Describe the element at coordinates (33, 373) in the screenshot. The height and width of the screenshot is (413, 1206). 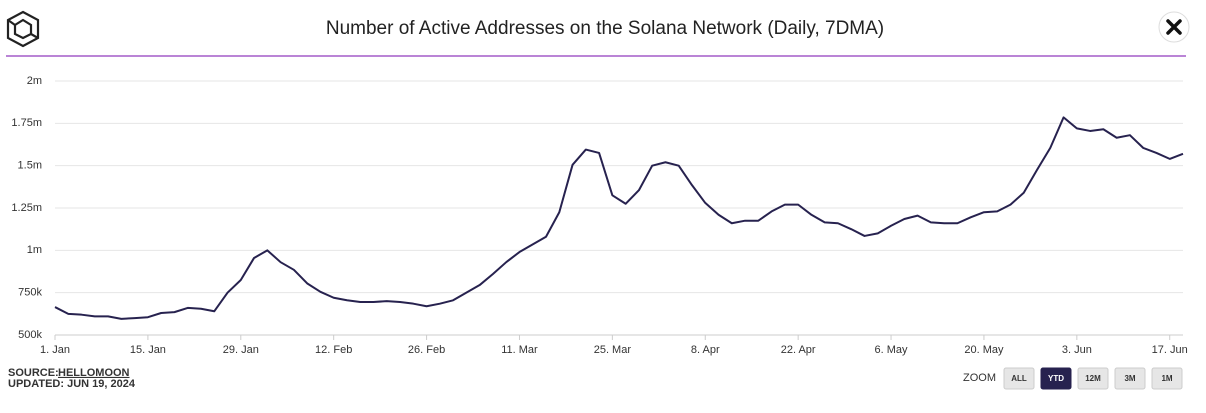
I see `source-label: SOURCE:` at that location.